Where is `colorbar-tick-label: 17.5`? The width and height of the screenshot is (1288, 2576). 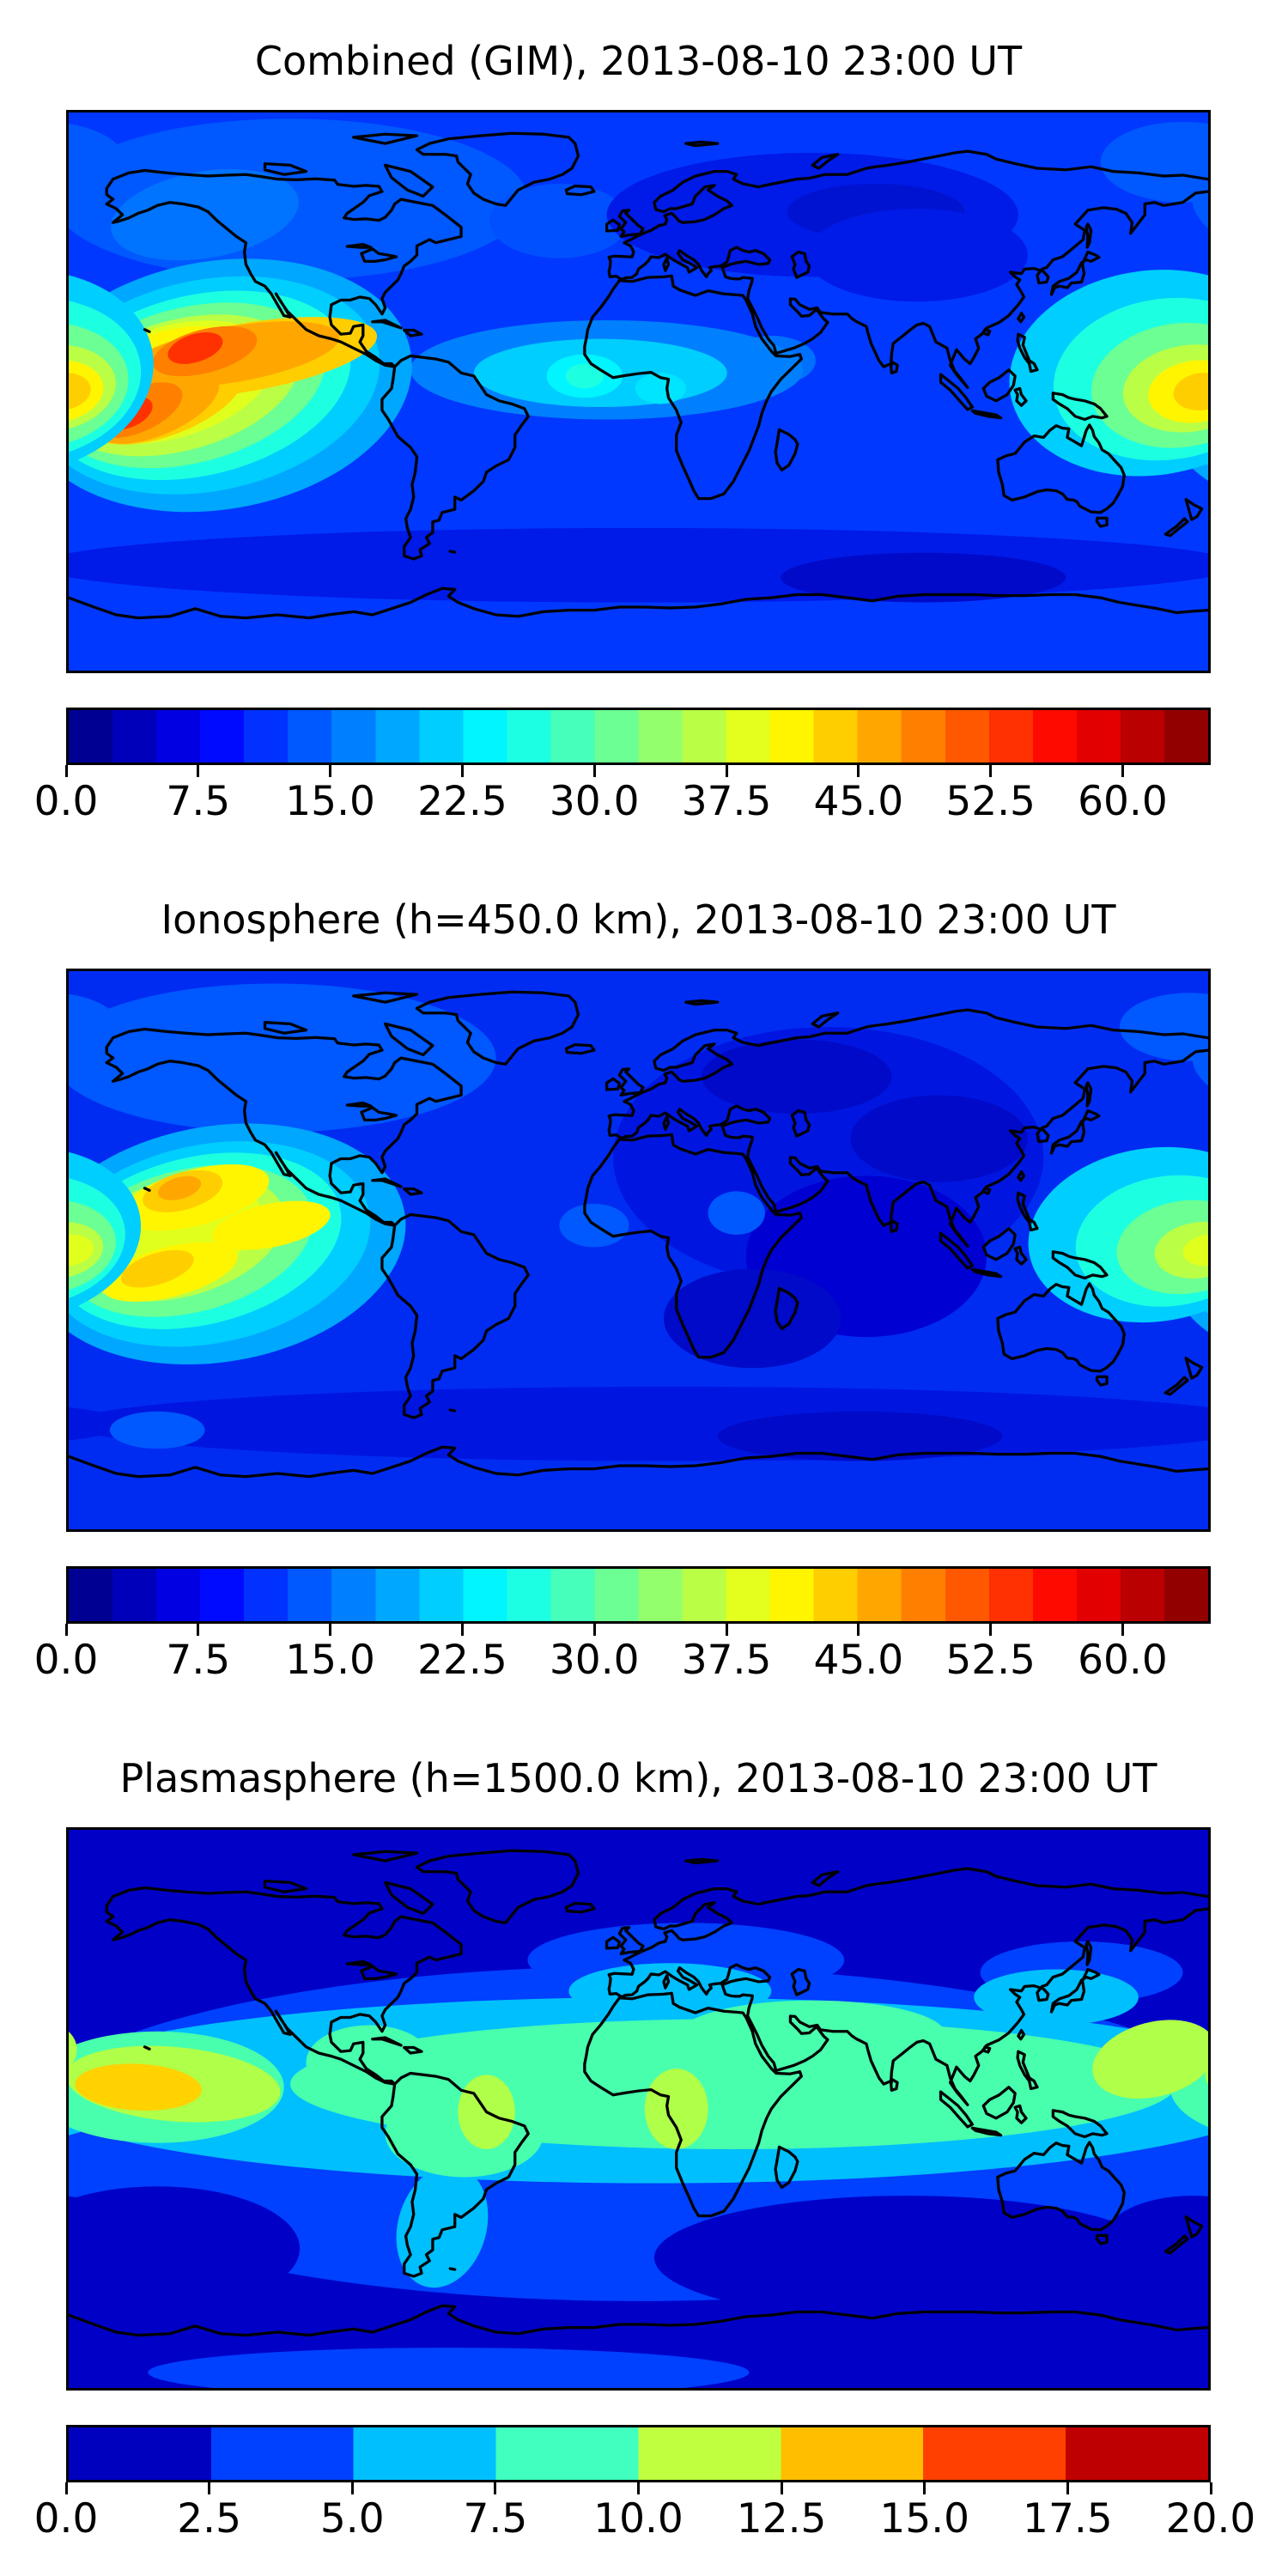 colorbar-tick-label: 17.5 is located at coordinates (1068, 2519).